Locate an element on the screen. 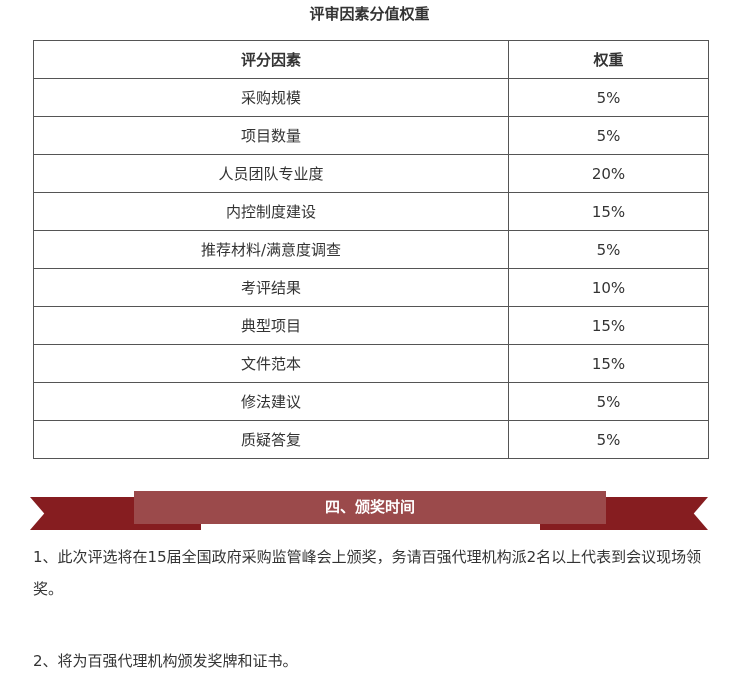 The image size is (739, 677). table-row: 典型项目 15% is located at coordinates (371, 325).